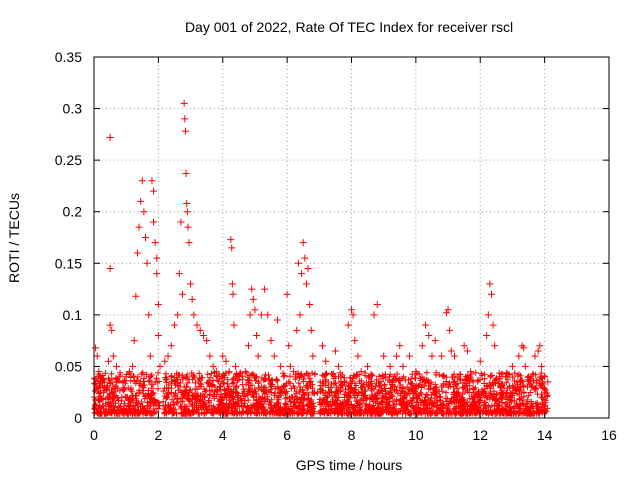  I want to click on x-tick-label: 8, so click(352, 435).